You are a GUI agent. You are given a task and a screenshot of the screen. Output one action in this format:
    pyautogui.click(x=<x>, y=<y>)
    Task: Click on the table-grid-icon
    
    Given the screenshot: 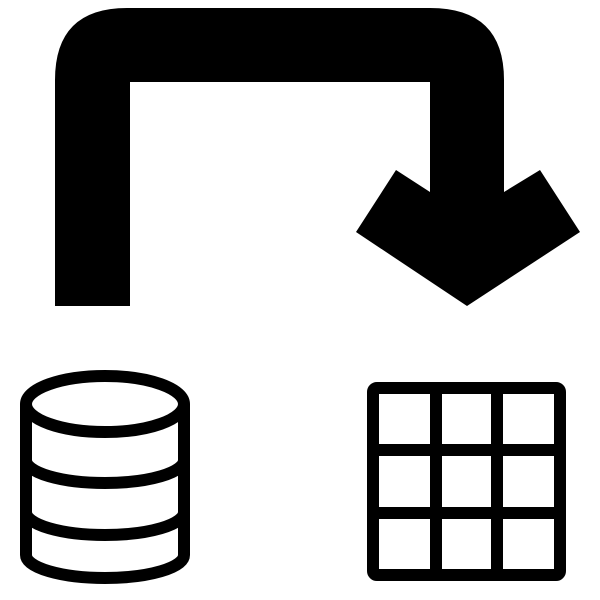 What is the action you would take?
    pyautogui.click(x=466, y=481)
    